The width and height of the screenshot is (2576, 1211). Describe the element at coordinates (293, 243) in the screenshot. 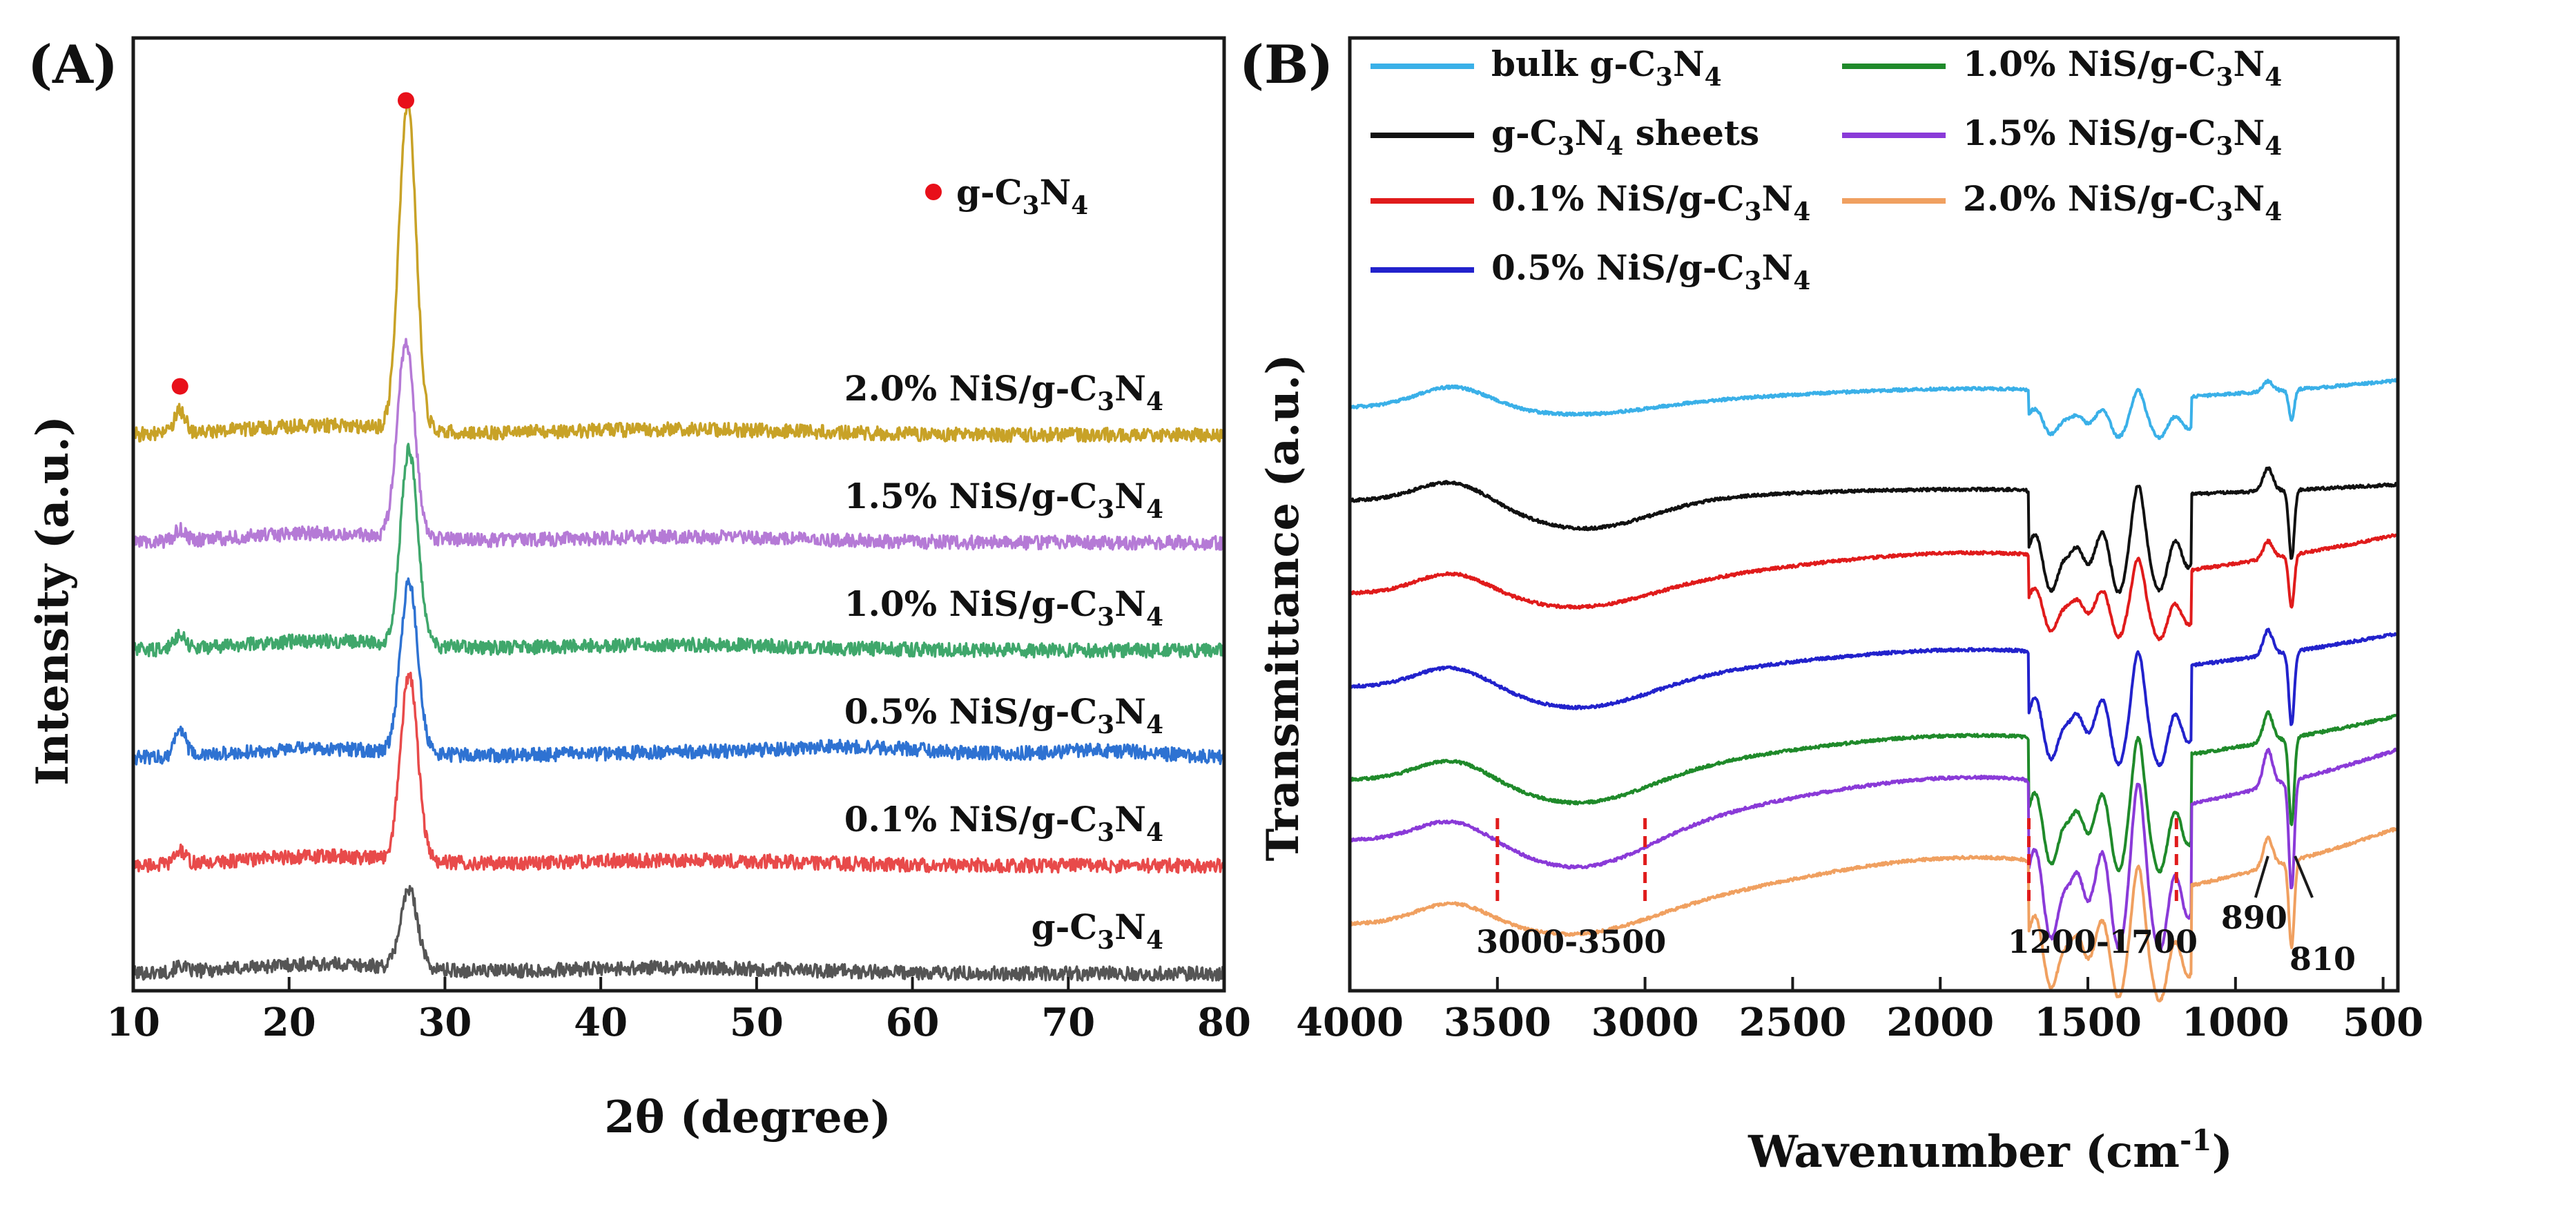

I see `panel-a-peak-markers` at that location.